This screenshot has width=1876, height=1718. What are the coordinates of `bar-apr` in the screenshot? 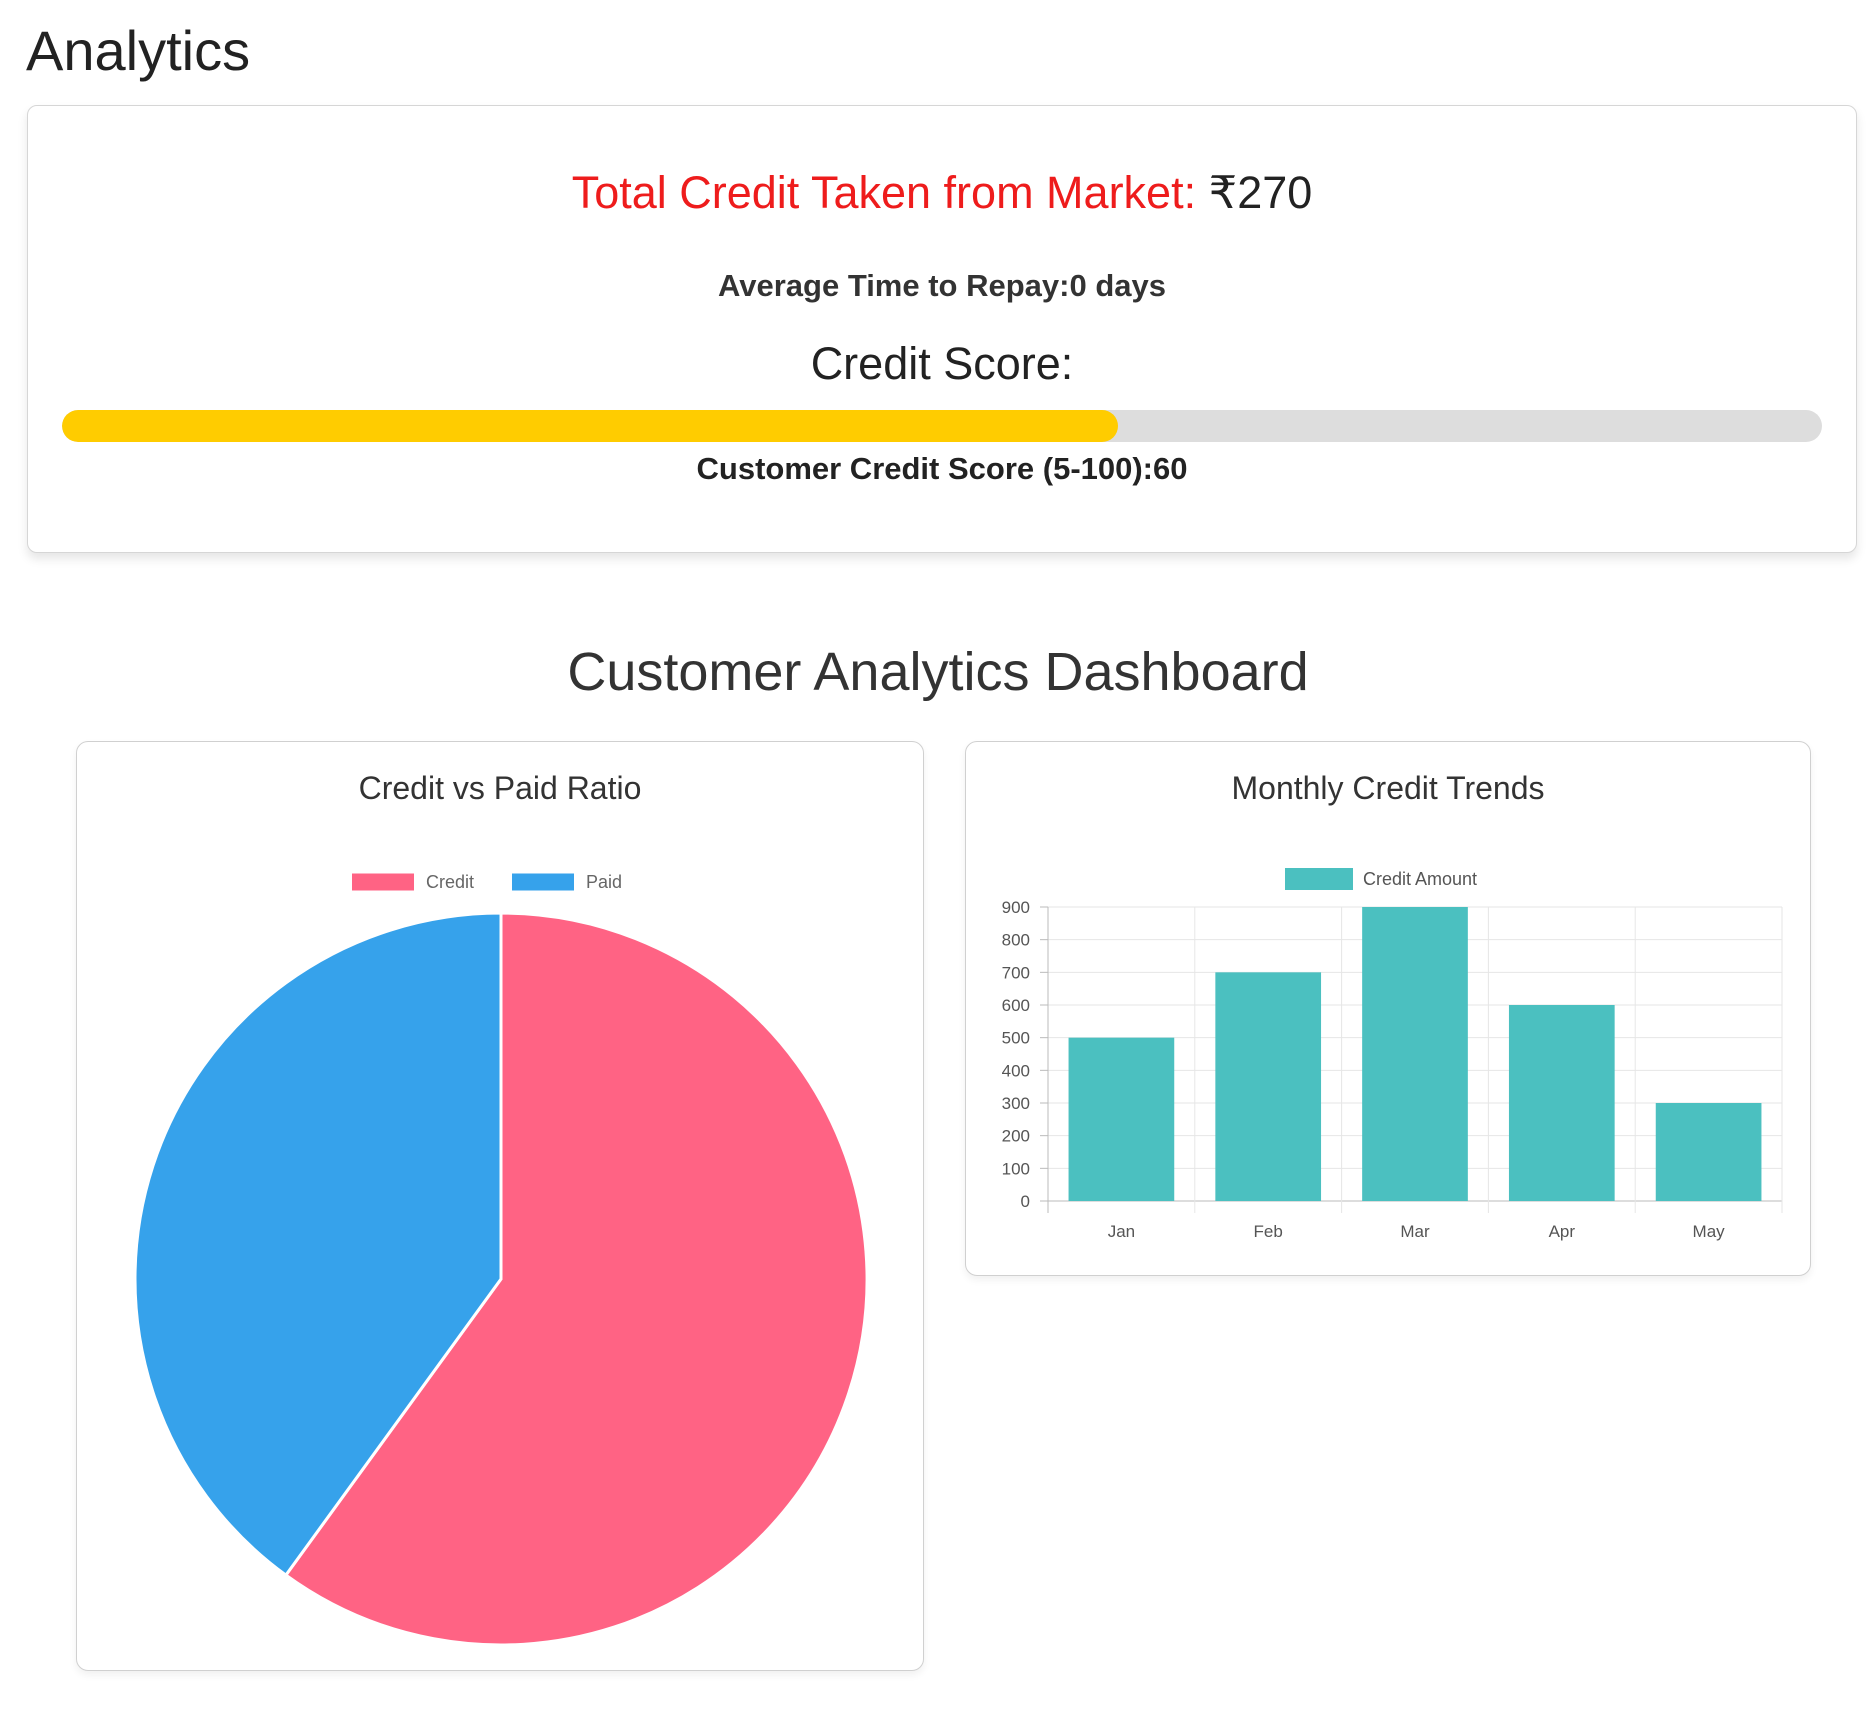 It's located at (1561, 1103).